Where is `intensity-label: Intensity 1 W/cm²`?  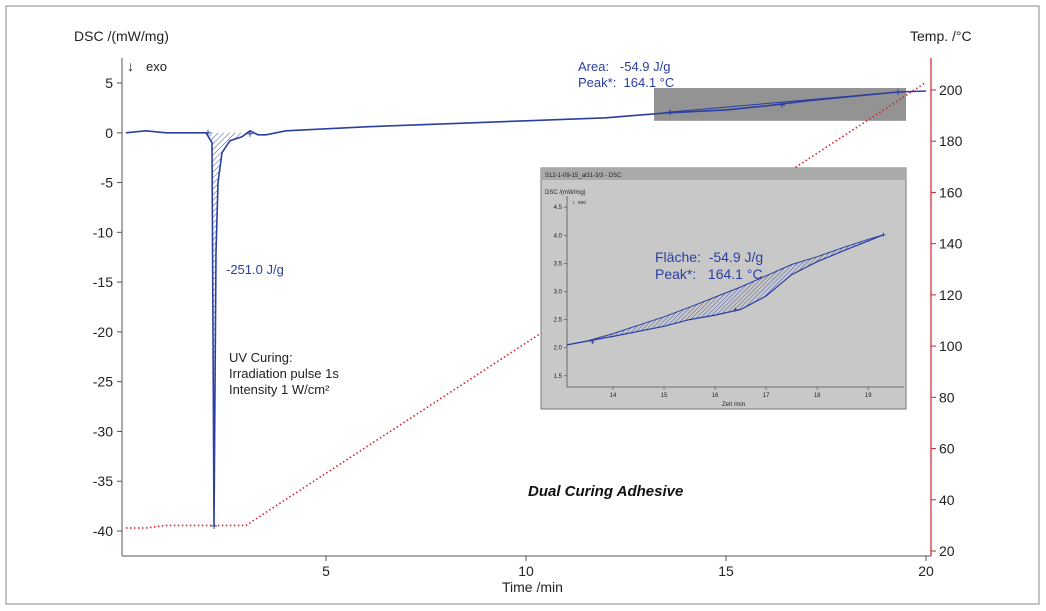 intensity-label: Intensity 1 W/cm² is located at coordinates (279, 389).